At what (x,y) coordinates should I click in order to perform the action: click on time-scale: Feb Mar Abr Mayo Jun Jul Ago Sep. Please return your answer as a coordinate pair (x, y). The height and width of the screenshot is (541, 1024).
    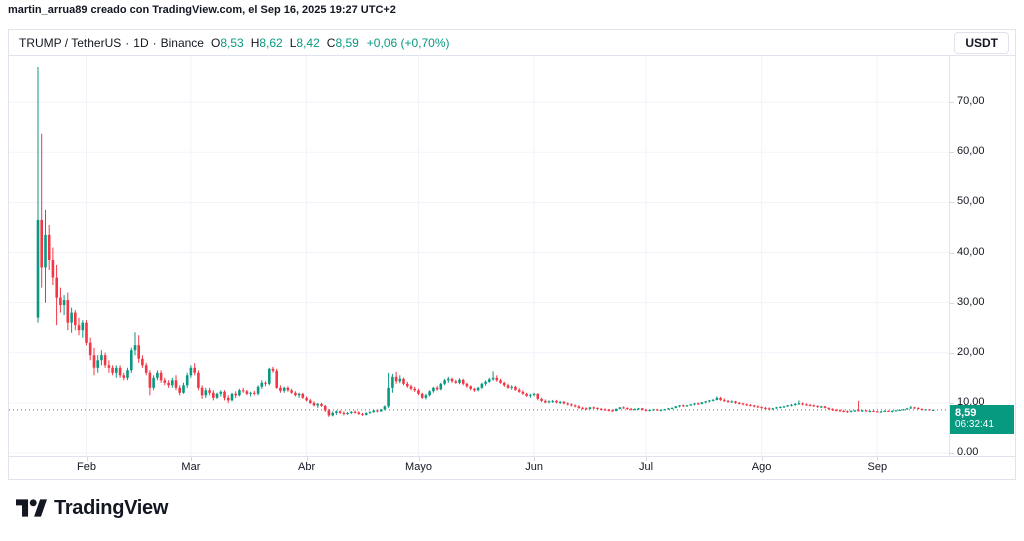
    Looking at the image, I should click on (512, 467).